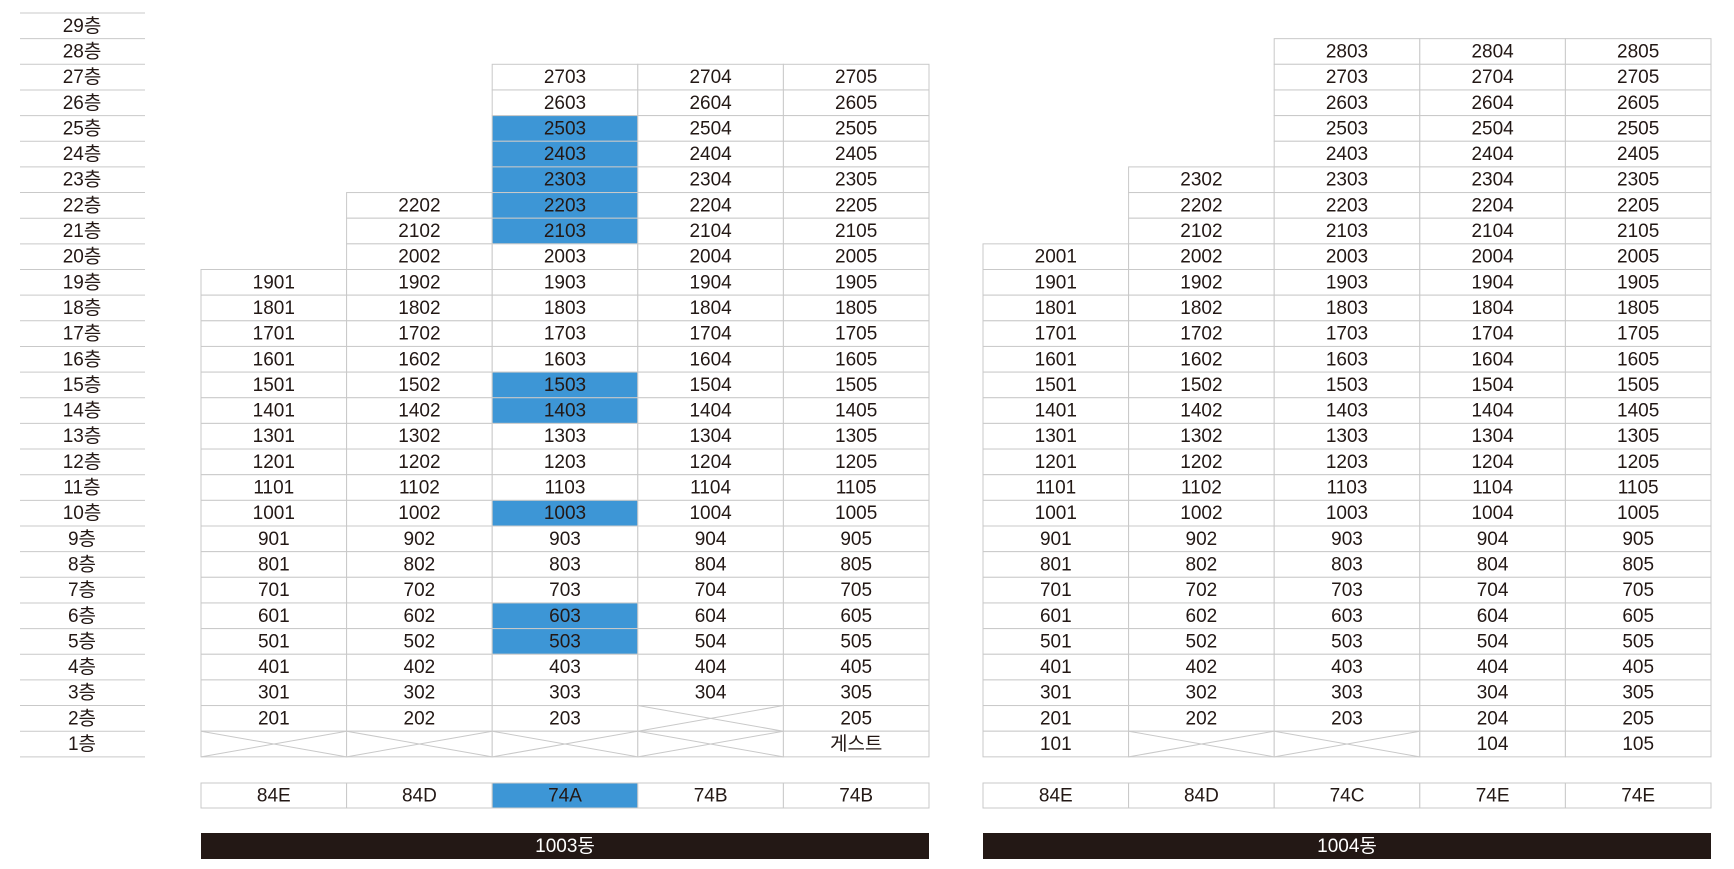 The height and width of the screenshot is (869, 1734). What do you see at coordinates (82, 334) in the screenshot?
I see `floor-label: 17층` at bounding box center [82, 334].